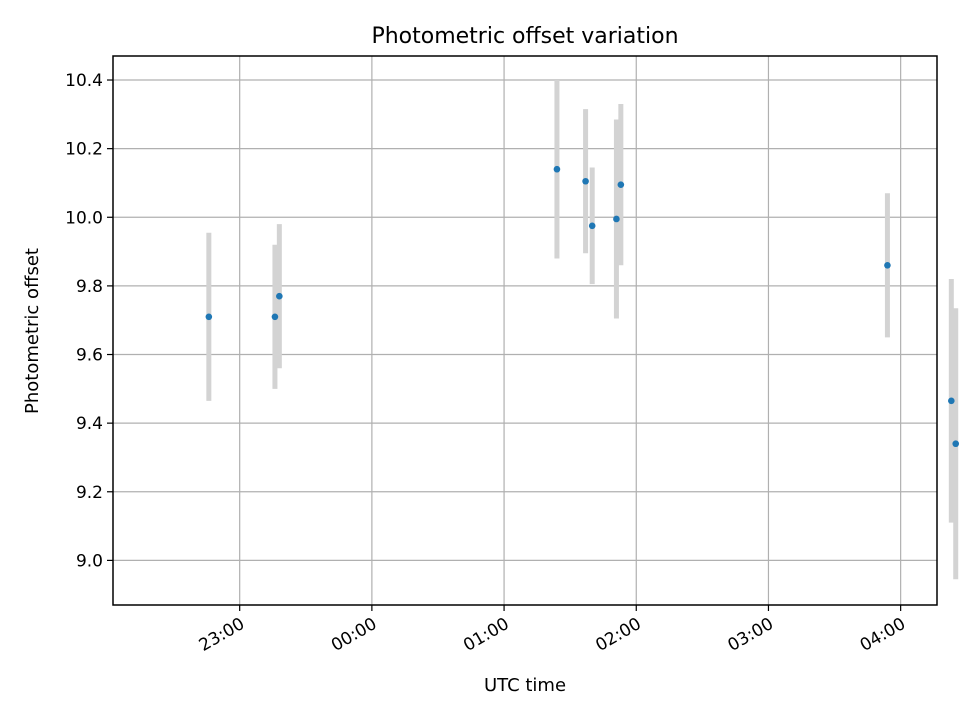  What do you see at coordinates (524, 36) in the screenshot?
I see `chart-title: Photometric offset variation` at bounding box center [524, 36].